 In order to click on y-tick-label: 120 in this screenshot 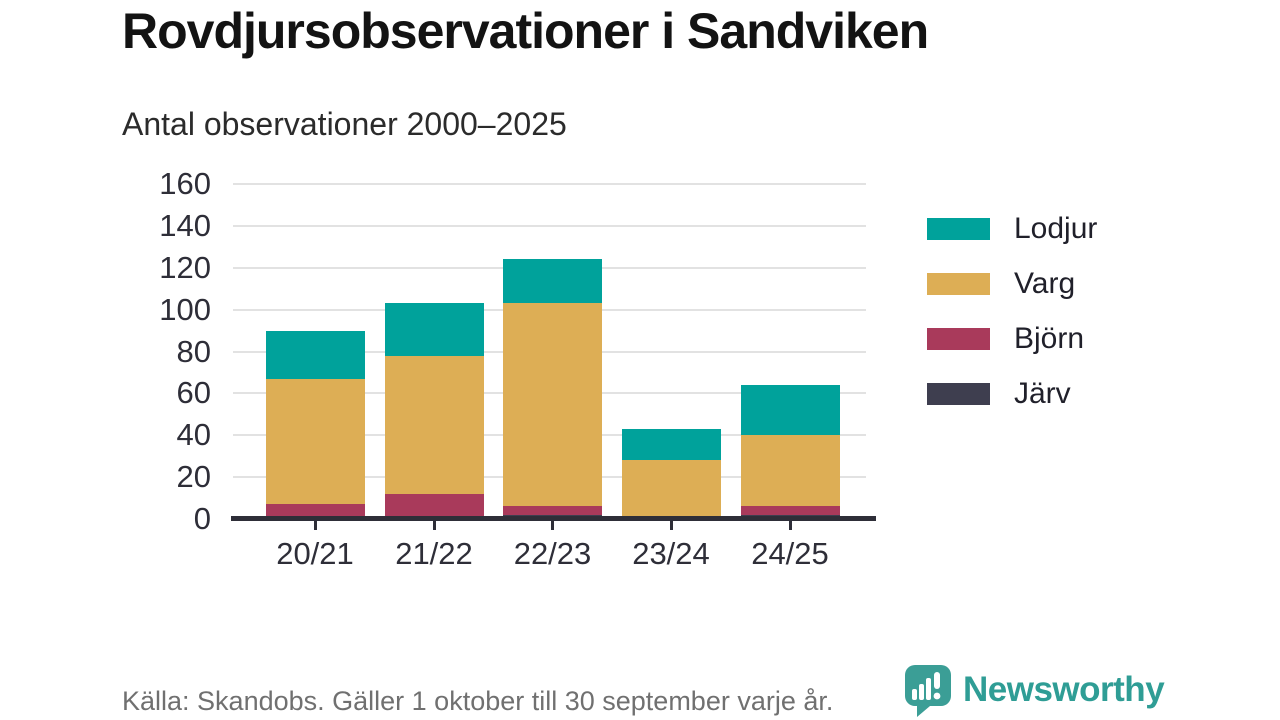, I will do `click(185, 267)`.